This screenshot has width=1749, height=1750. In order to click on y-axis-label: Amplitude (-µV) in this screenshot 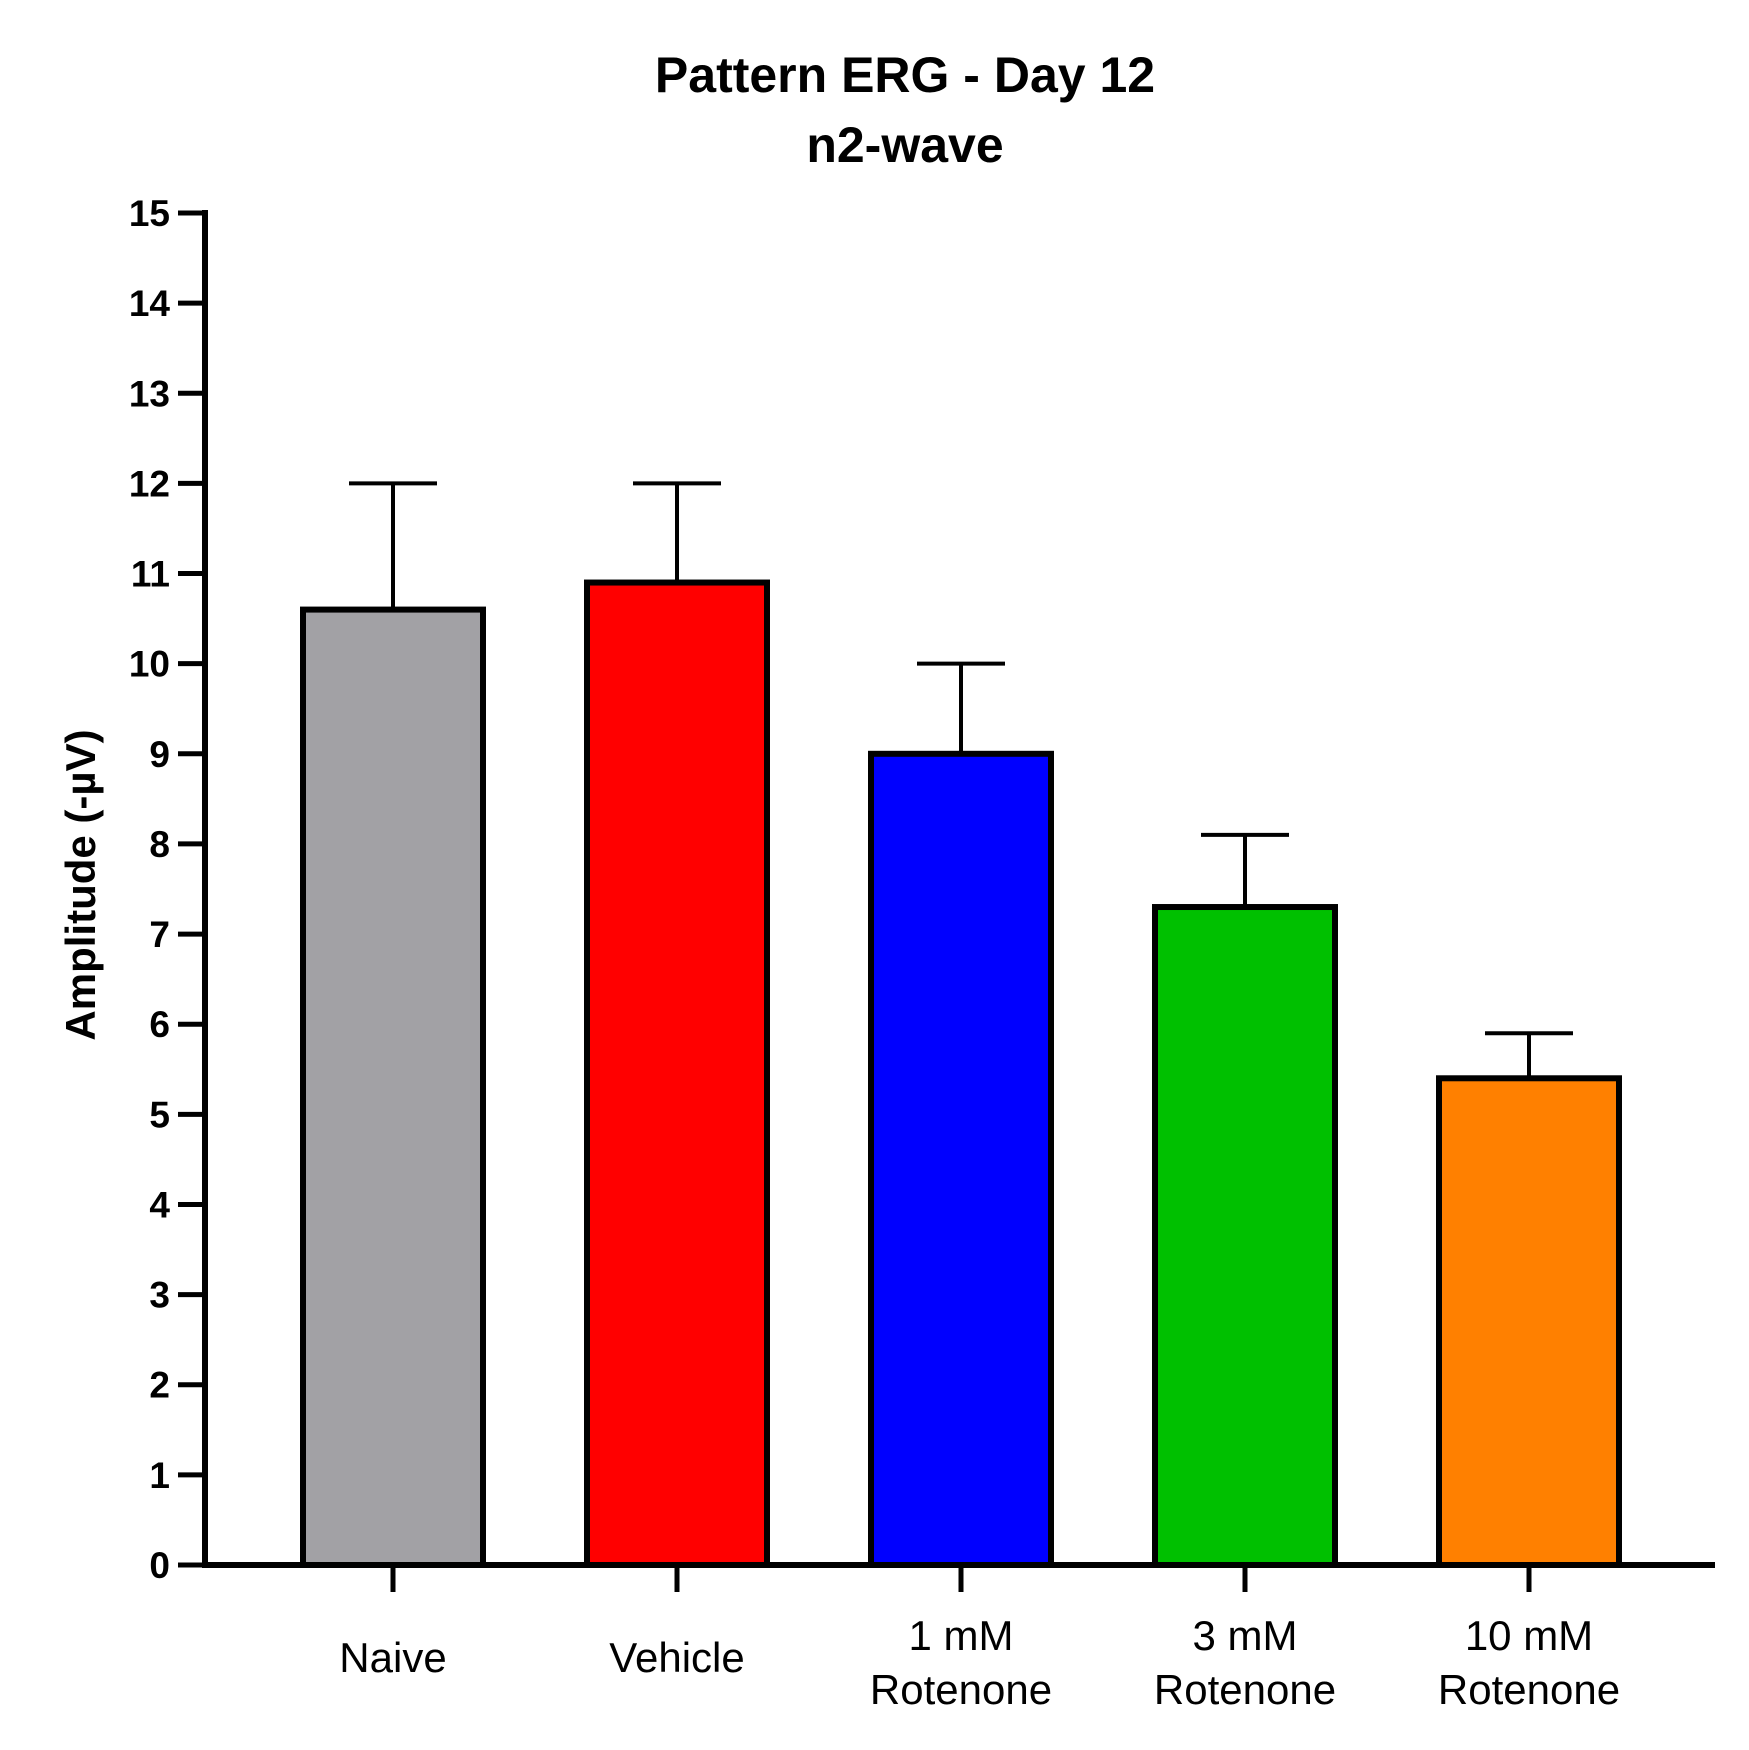, I will do `click(80, 884)`.